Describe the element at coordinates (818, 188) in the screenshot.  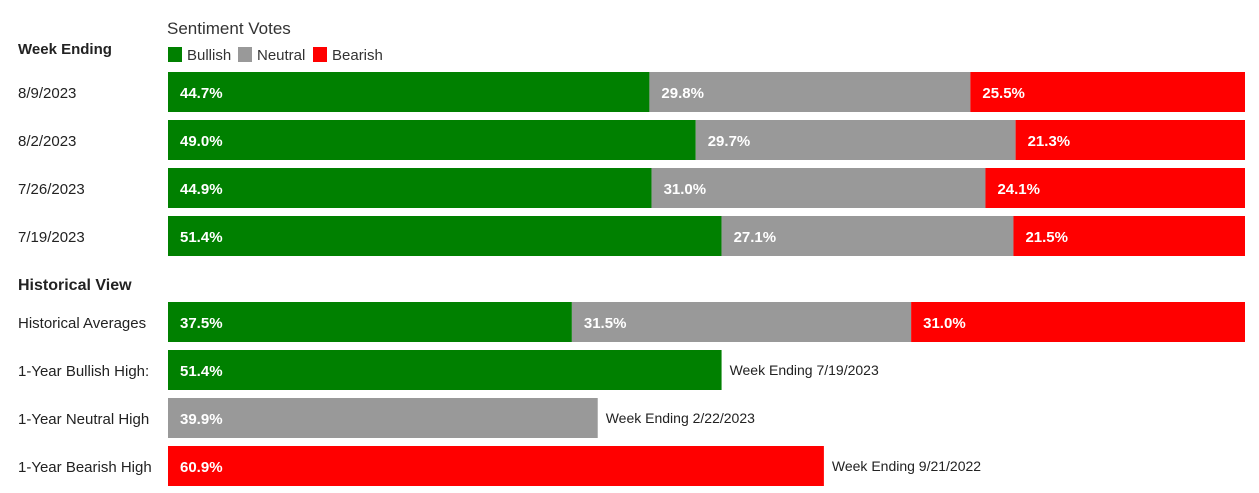
I see `week-row-3-bar-neutral` at that location.